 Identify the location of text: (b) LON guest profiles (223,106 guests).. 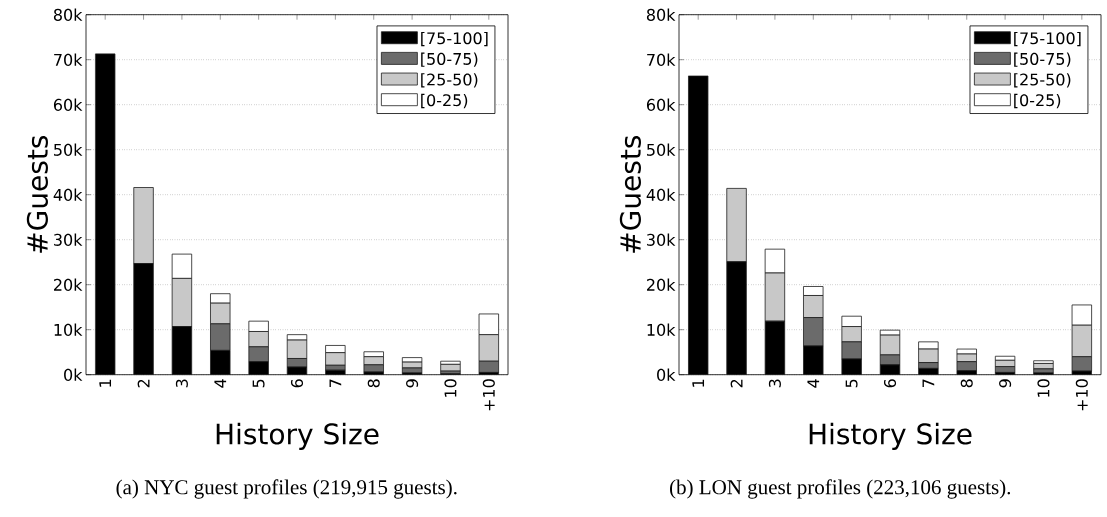
(840, 489).